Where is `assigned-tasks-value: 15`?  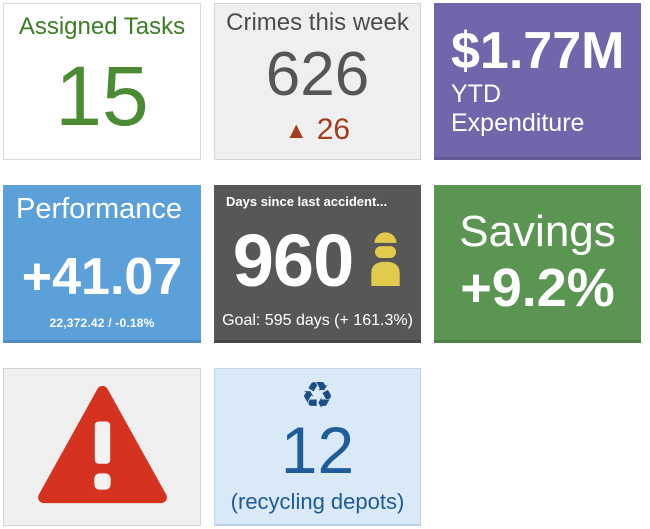 assigned-tasks-value: 15 is located at coordinates (102, 96).